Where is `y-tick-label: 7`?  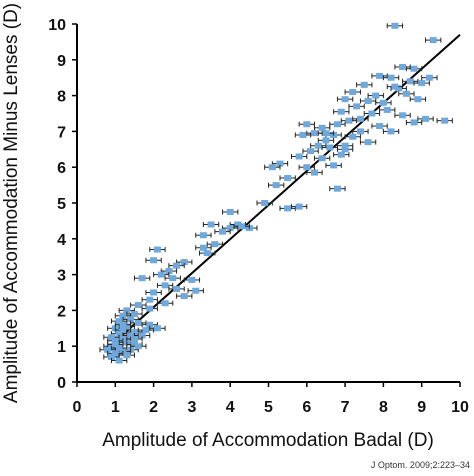 y-tick-label: 7 is located at coordinates (61, 132).